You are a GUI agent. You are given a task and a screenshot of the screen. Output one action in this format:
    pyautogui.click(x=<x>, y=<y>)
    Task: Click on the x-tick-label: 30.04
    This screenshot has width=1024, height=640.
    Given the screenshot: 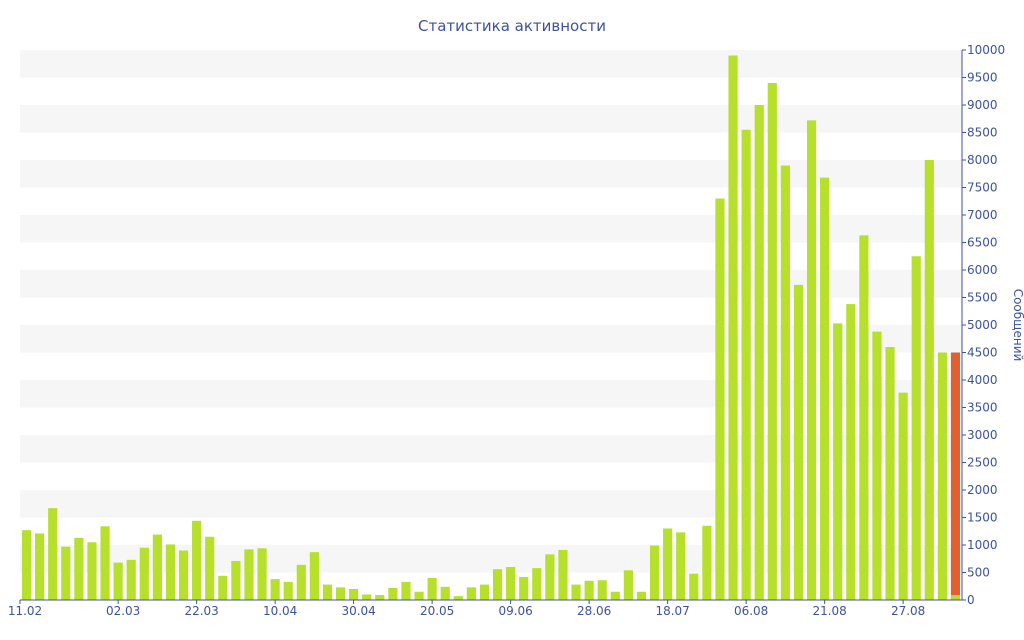 What is the action you would take?
    pyautogui.click(x=358, y=611)
    